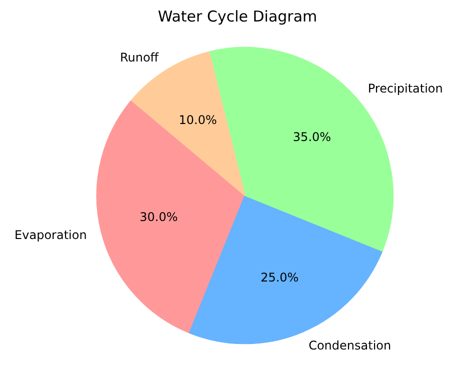 The height and width of the screenshot is (366, 474). I want to click on data-label: 10.0%, so click(197, 120).